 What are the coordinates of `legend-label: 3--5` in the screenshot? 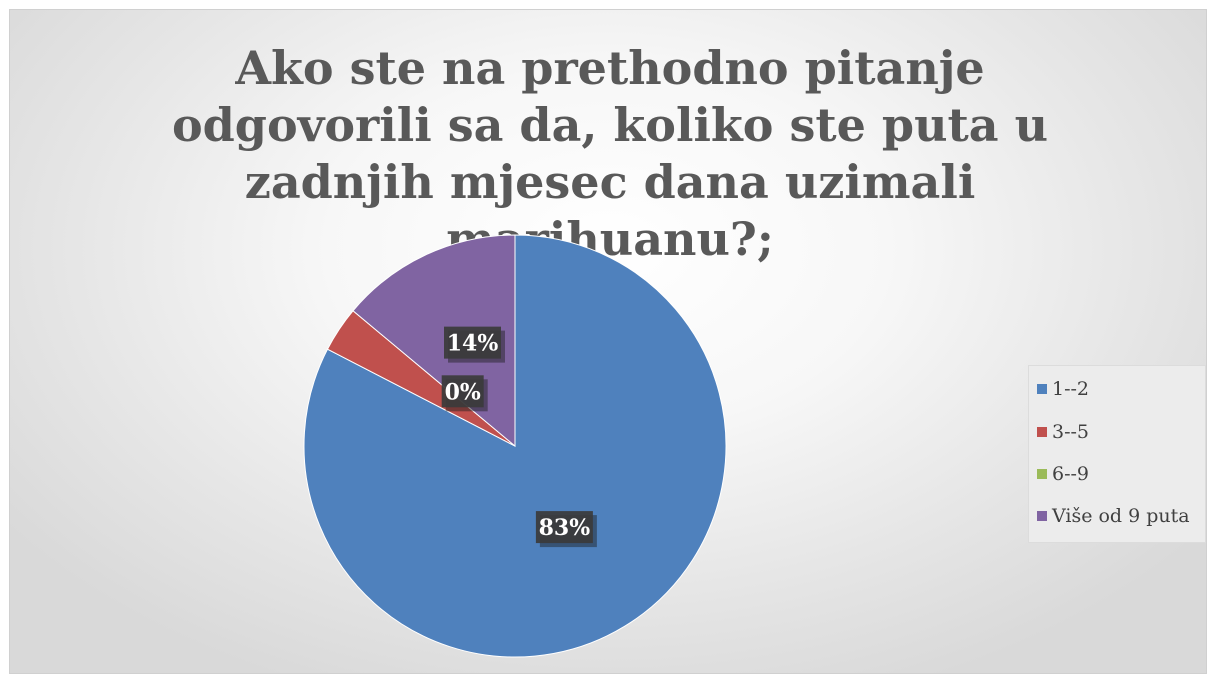 It's located at (1071, 432).